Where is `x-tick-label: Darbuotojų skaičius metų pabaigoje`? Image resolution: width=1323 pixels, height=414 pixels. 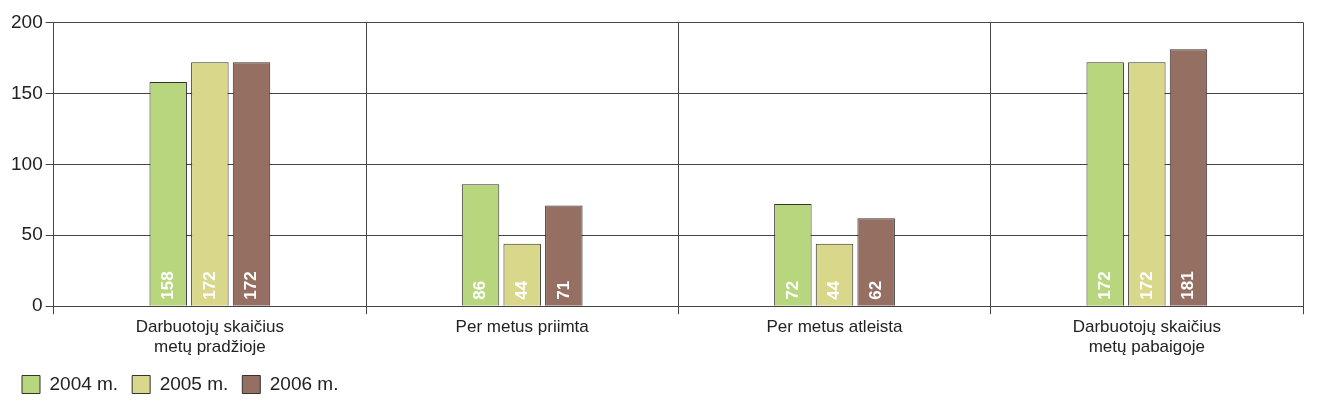 x-tick-label: Darbuotojų skaičius metų pabaigoje is located at coordinates (1147, 337).